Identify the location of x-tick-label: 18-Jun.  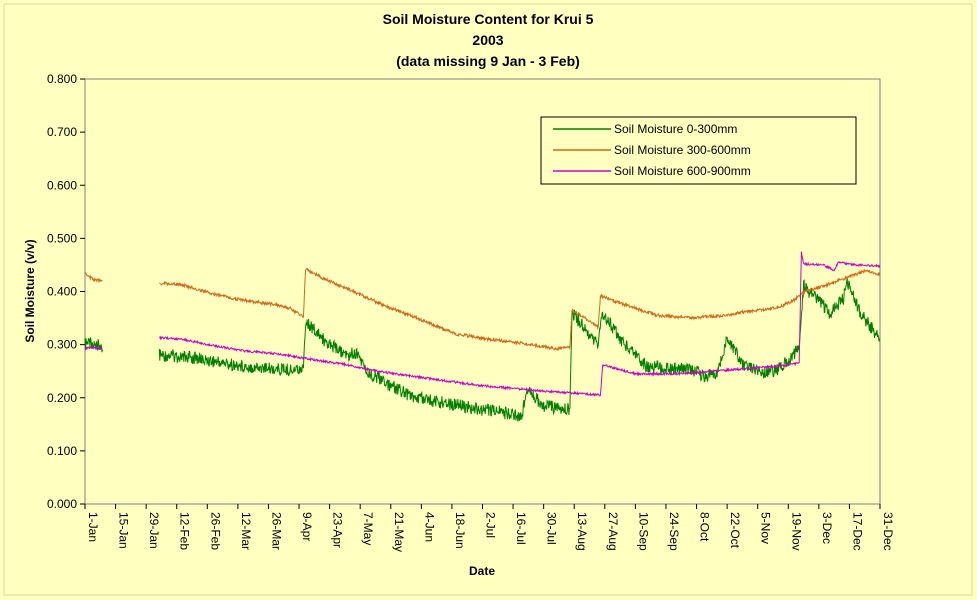
(460, 530).